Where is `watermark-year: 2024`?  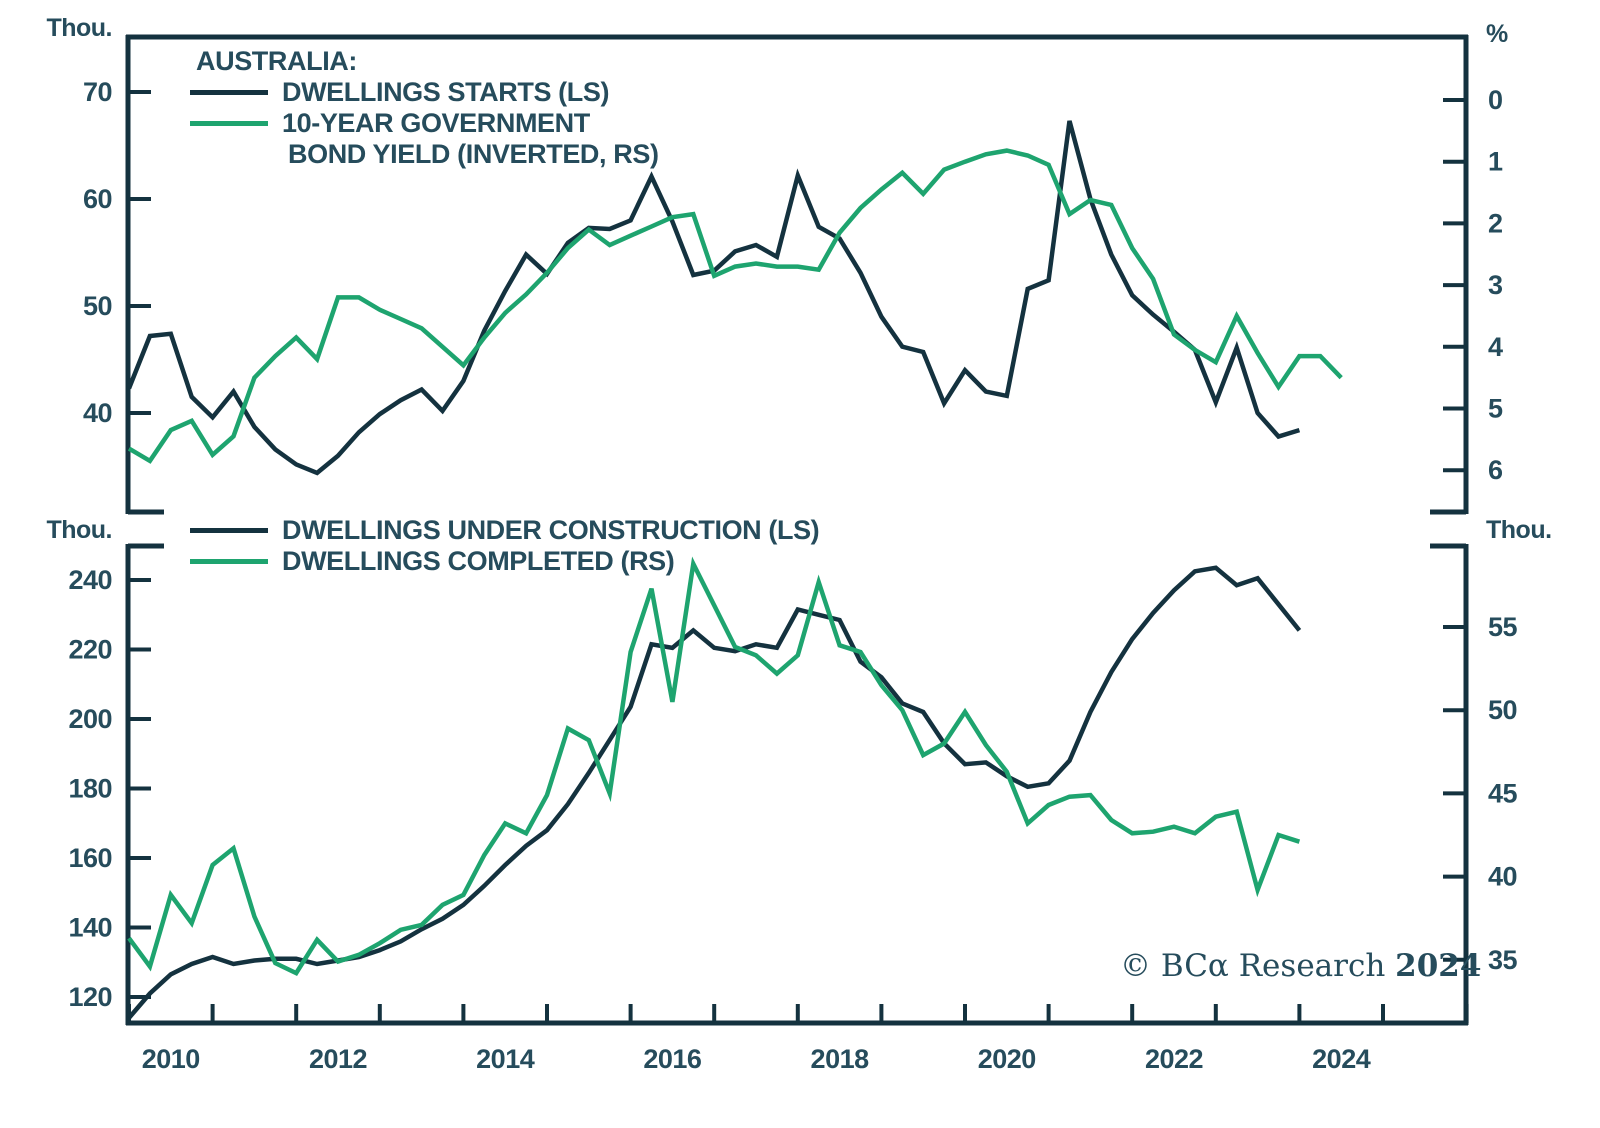 watermark-year: 2024 is located at coordinates (1438, 966).